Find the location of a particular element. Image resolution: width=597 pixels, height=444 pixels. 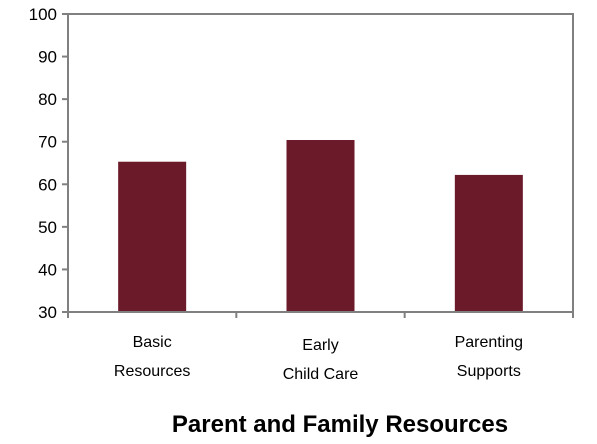

x-tick-label: Basic is located at coordinates (152, 342).